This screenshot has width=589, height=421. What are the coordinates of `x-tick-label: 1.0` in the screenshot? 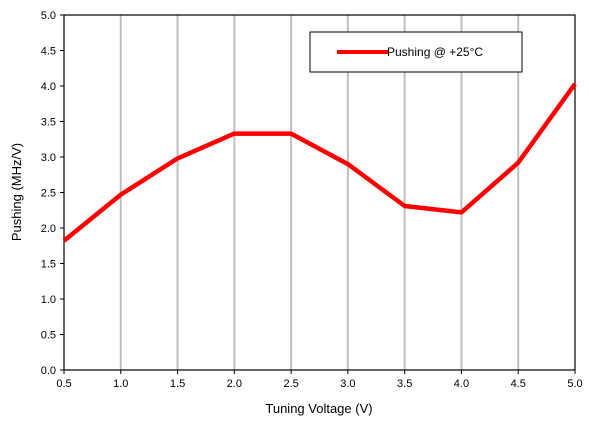 It's located at (120, 384).